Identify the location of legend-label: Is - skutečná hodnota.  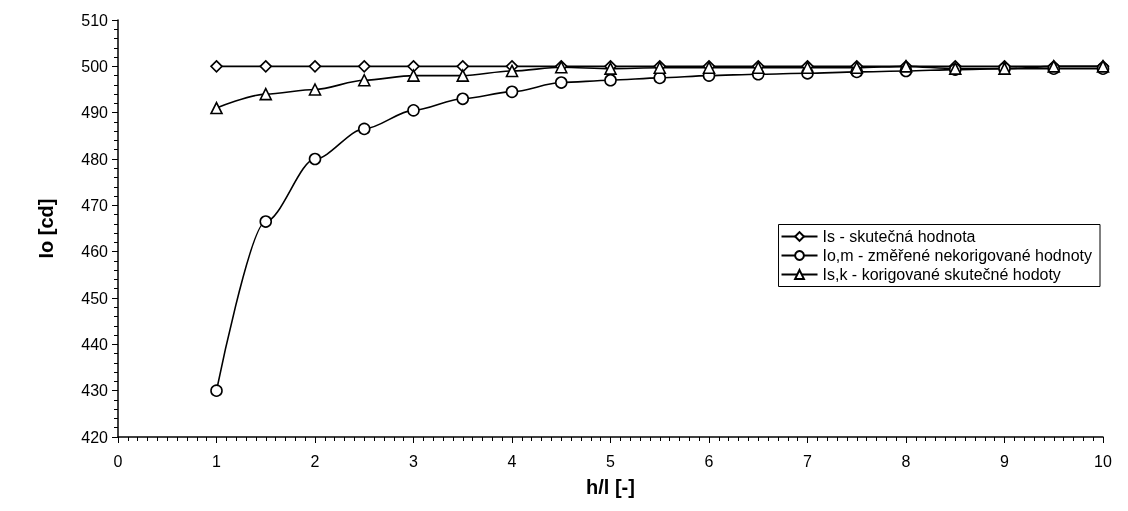
(899, 236).